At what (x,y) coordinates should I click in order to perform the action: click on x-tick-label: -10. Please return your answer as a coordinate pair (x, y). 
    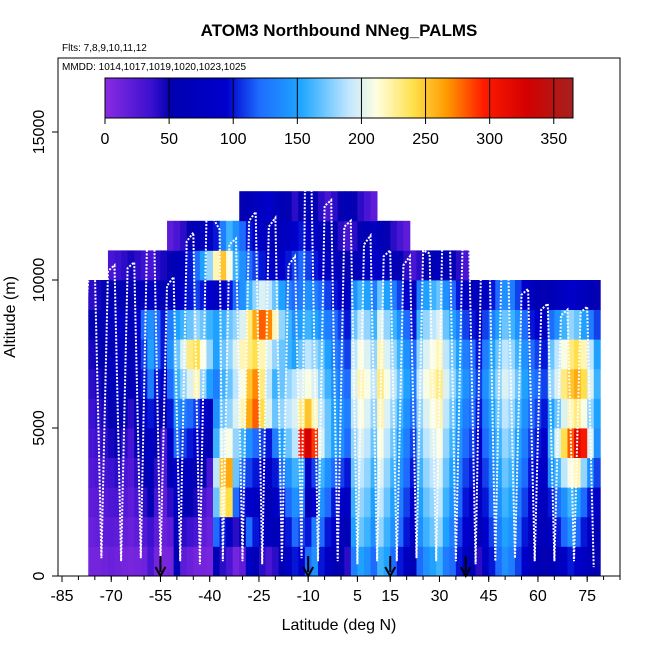
    Looking at the image, I should click on (308, 596).